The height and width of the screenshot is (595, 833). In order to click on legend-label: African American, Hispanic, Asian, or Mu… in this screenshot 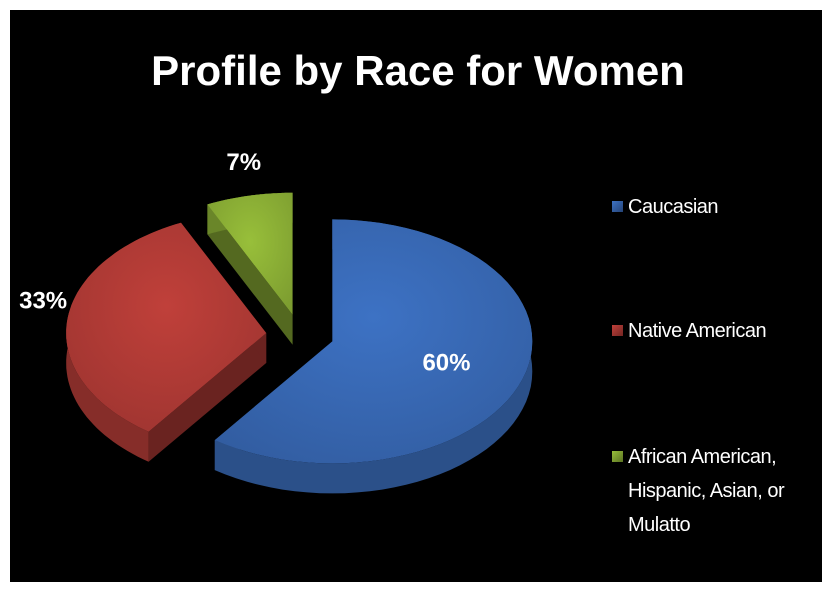, I will do `click(706, 491)`.